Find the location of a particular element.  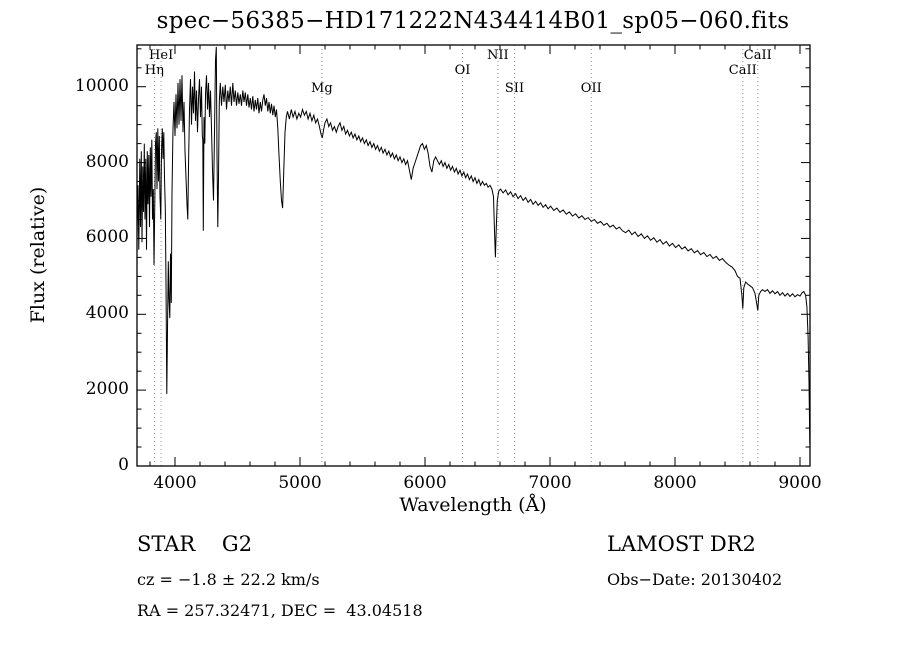

classification-text: STAR G2 is located at coordinates (195, 544).